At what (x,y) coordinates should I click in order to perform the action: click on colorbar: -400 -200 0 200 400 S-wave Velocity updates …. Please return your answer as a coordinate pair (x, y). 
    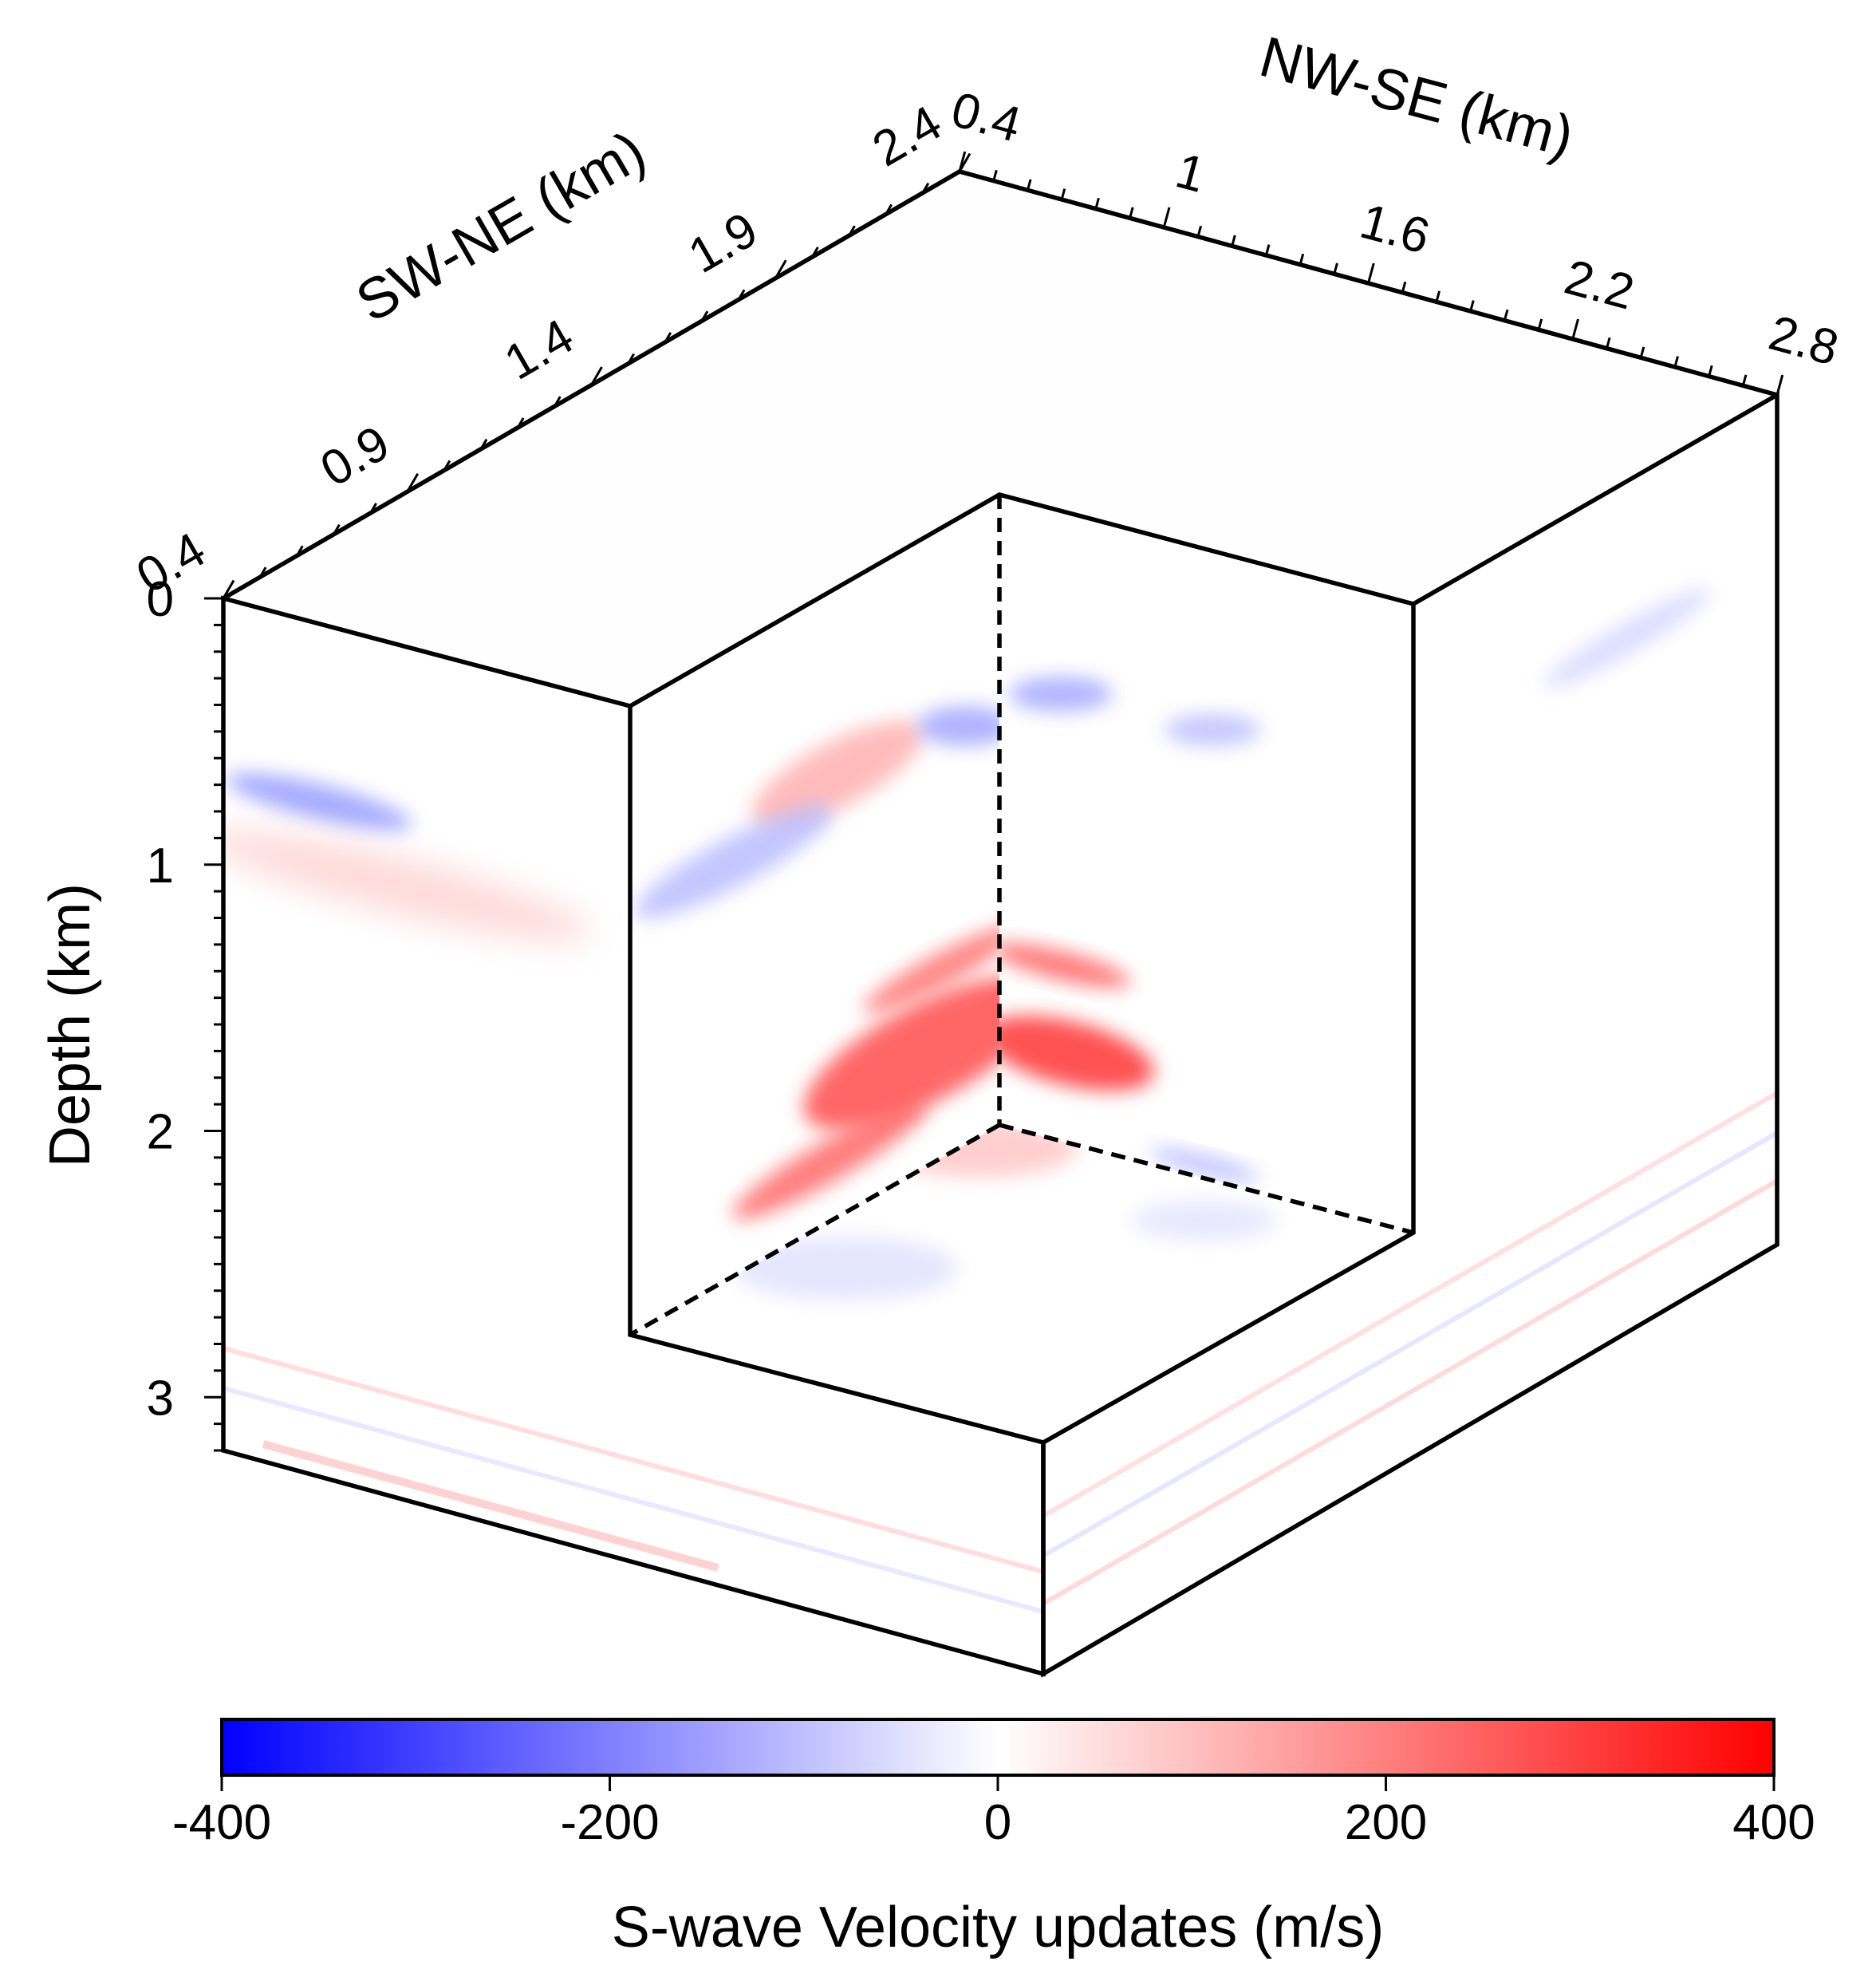
    Looking at the image, I should click on (994, 1839).